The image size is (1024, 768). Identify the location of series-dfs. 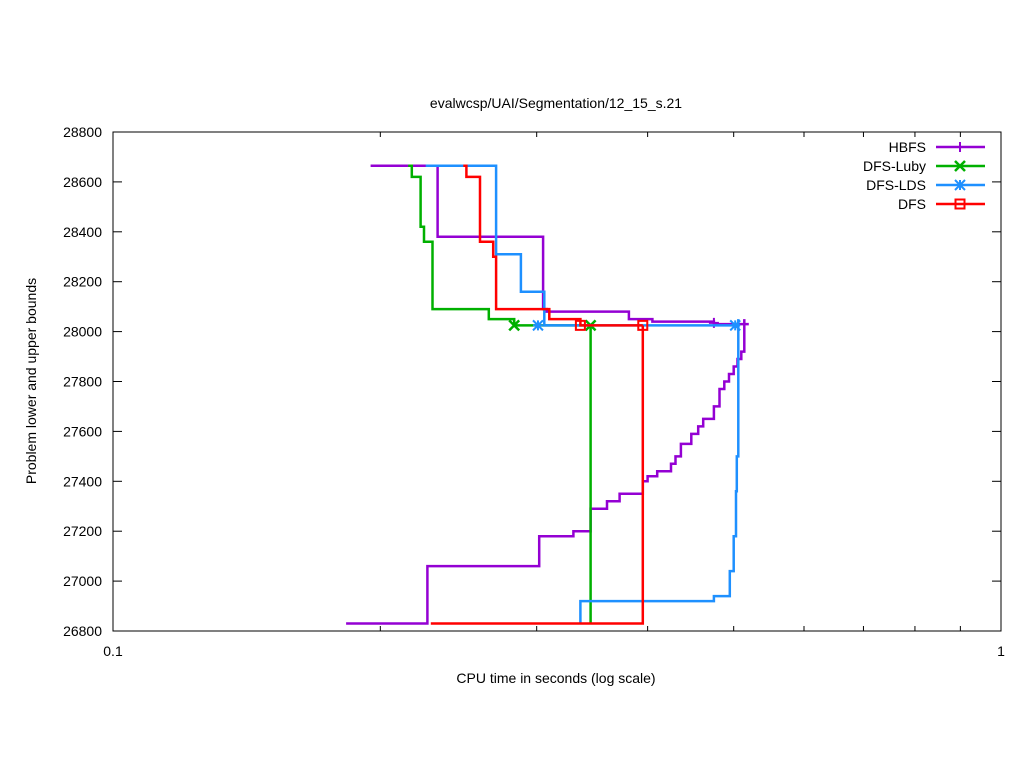
(539, 394).